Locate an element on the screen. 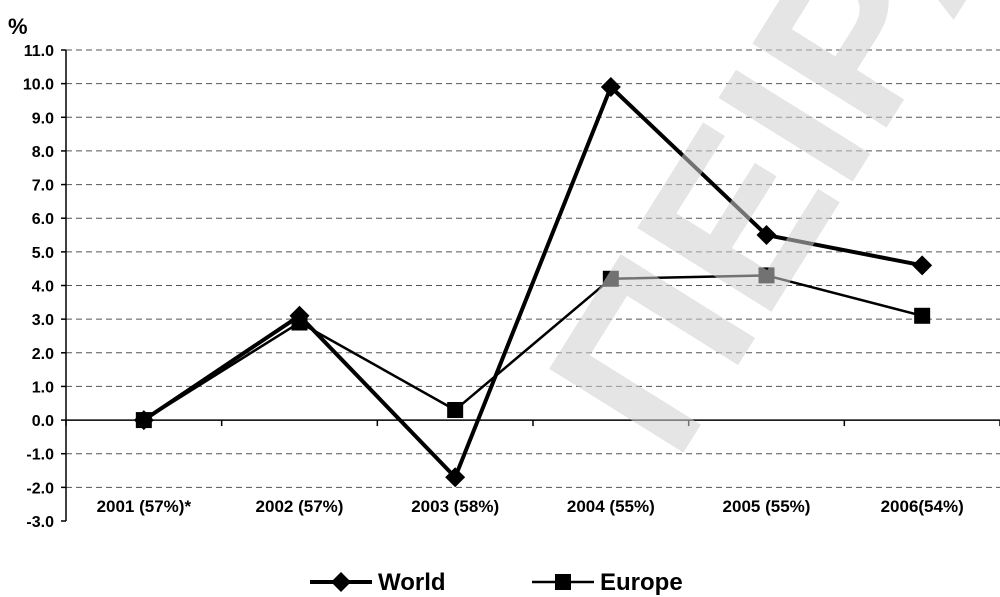  legend-item-europe: Europe is located at coordinates (607, 582).